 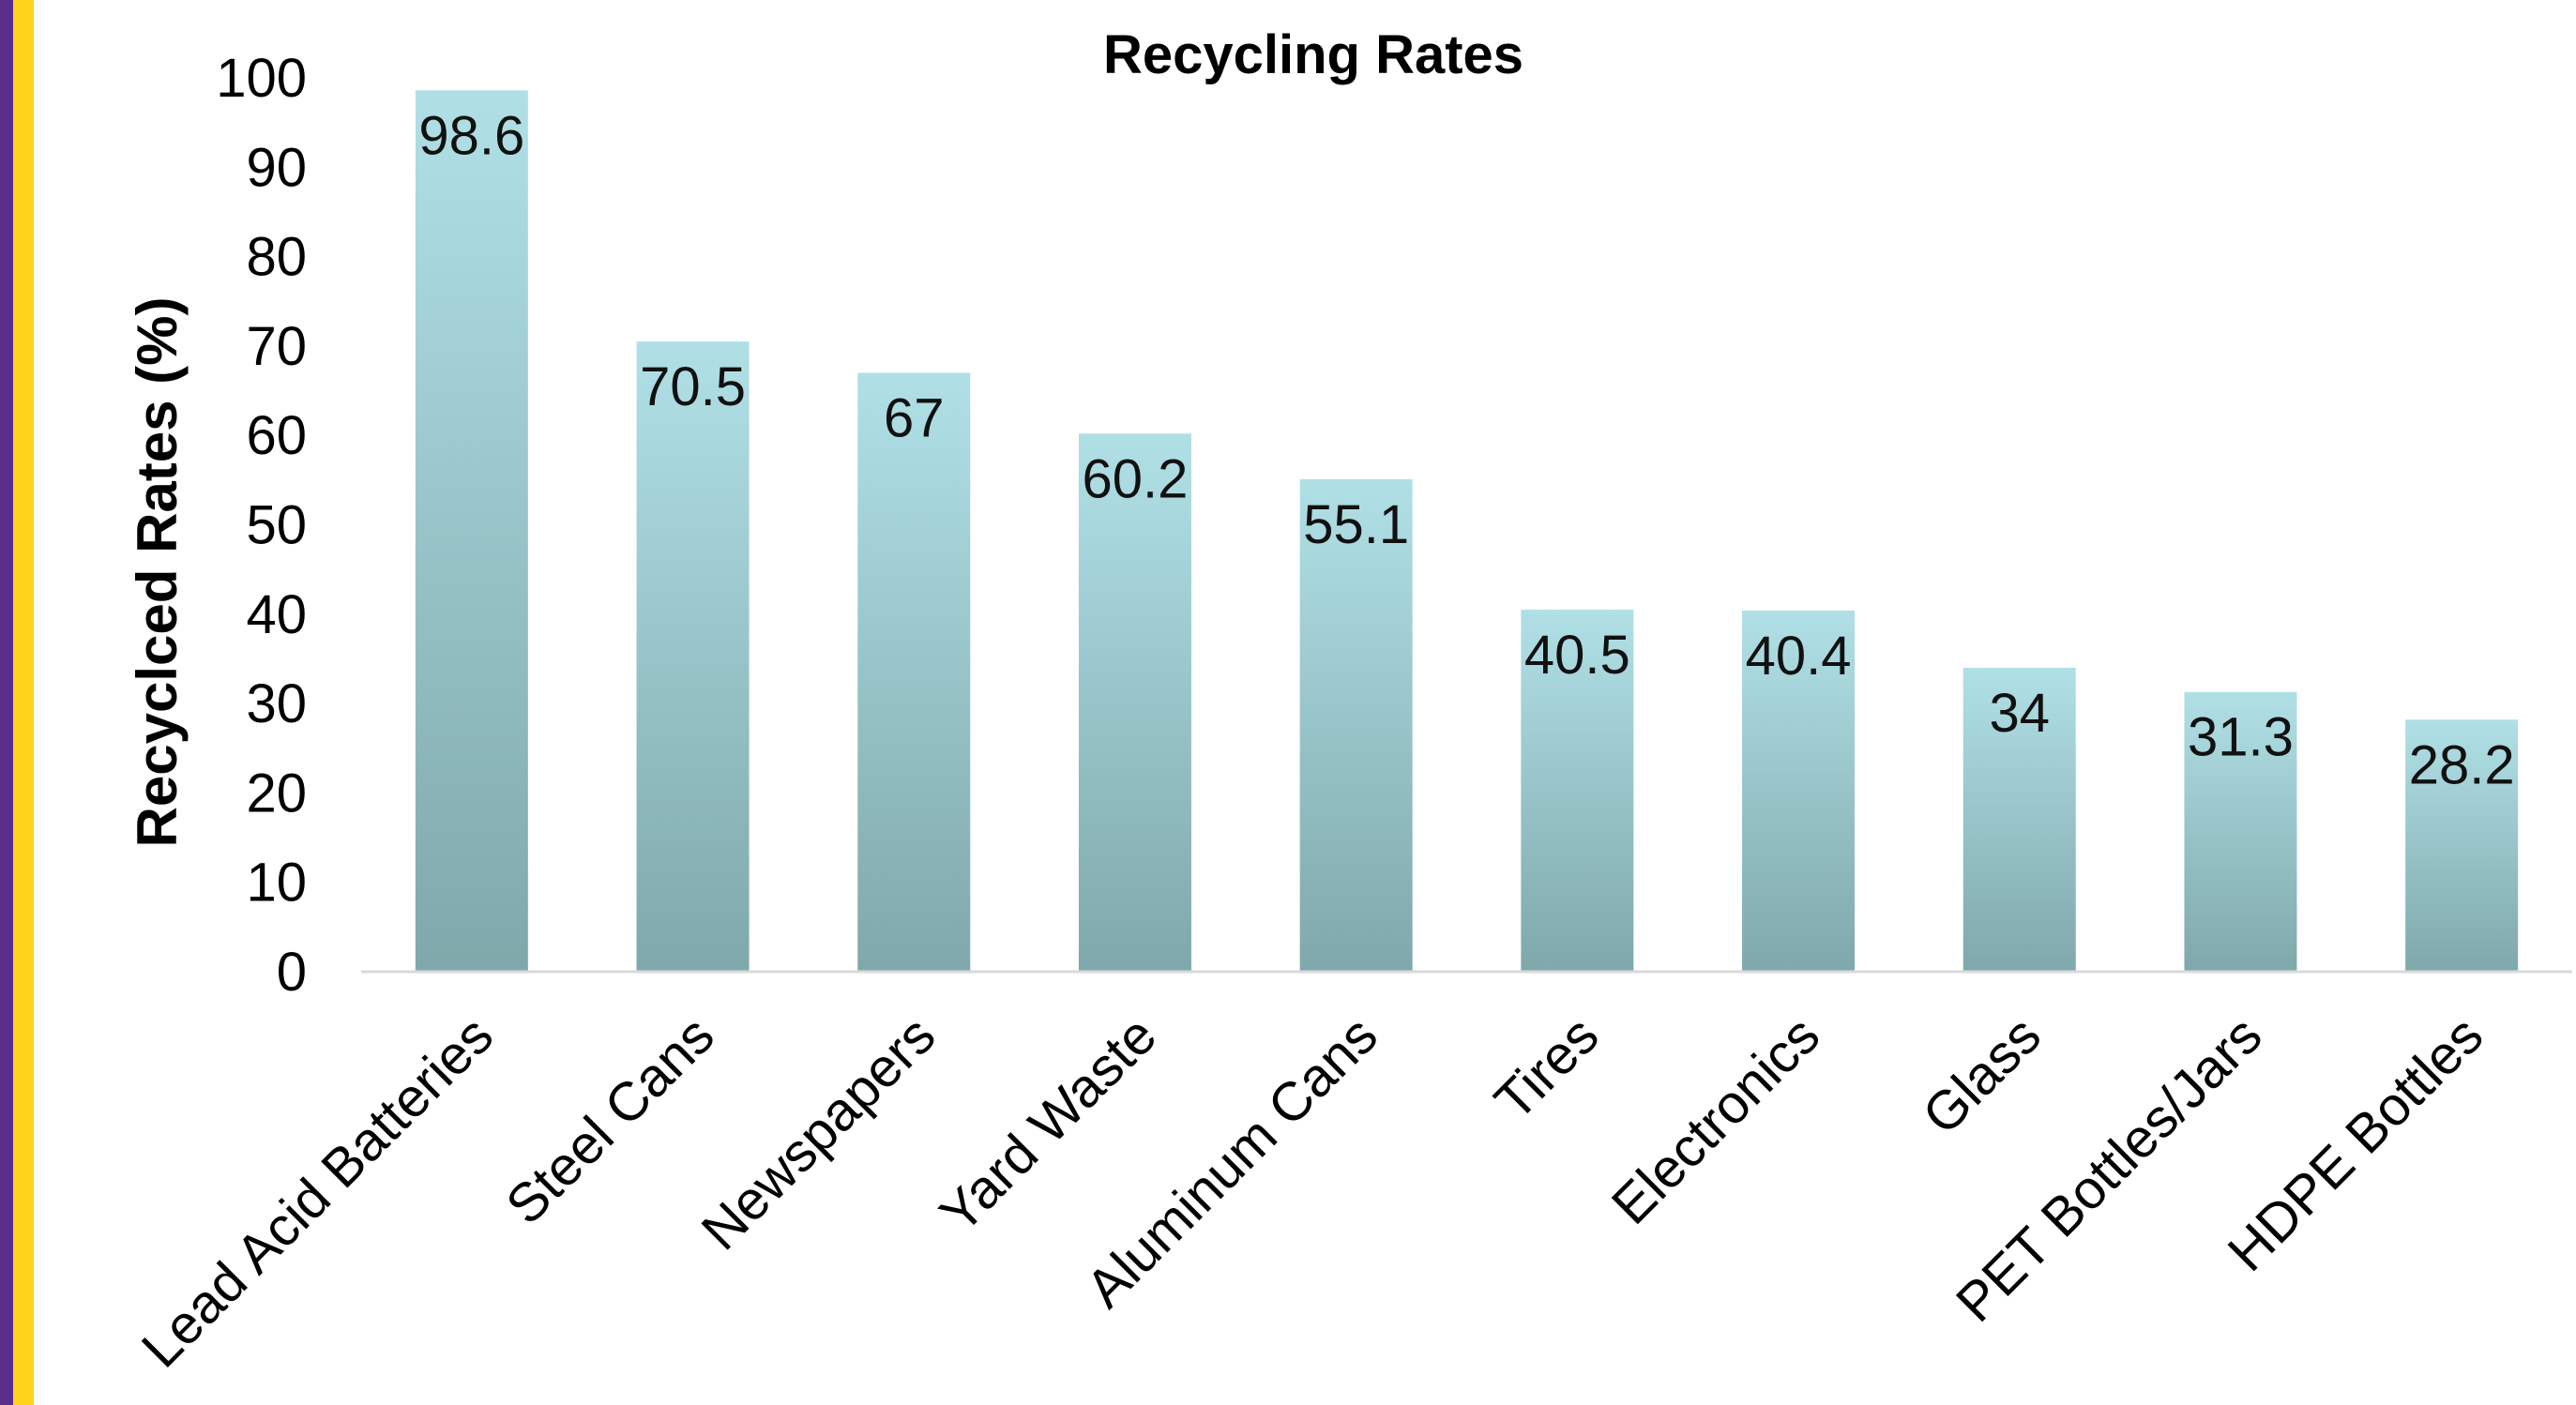 What do you see at coordinates (2462, 764) in the screenshot?
I see `data-label: 28.2` at bounding box center [2462, 764].